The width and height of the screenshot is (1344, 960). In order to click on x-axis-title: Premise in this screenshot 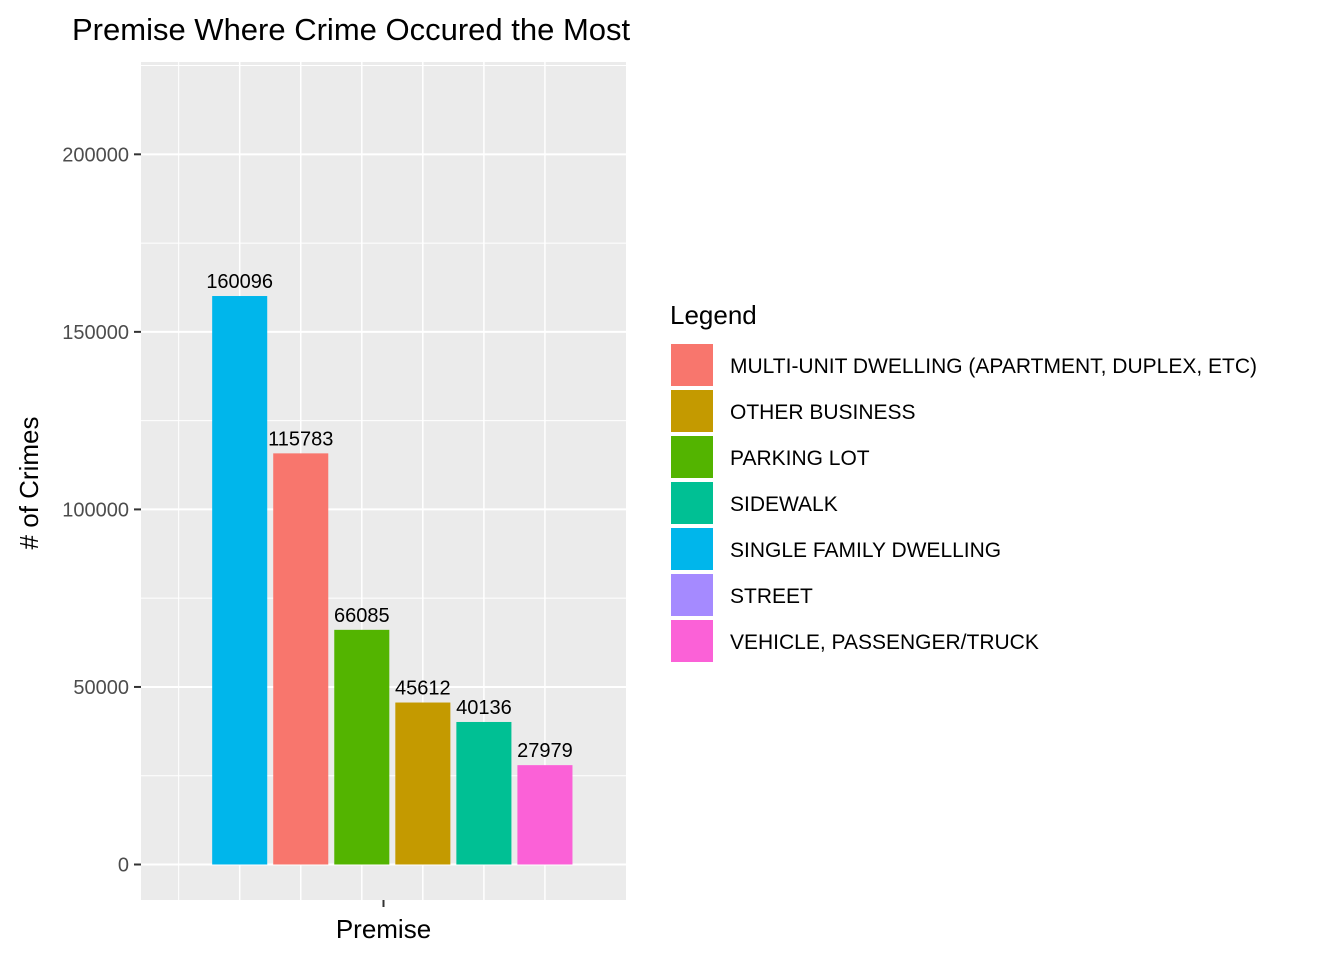, I will do `click(383, 929)`.